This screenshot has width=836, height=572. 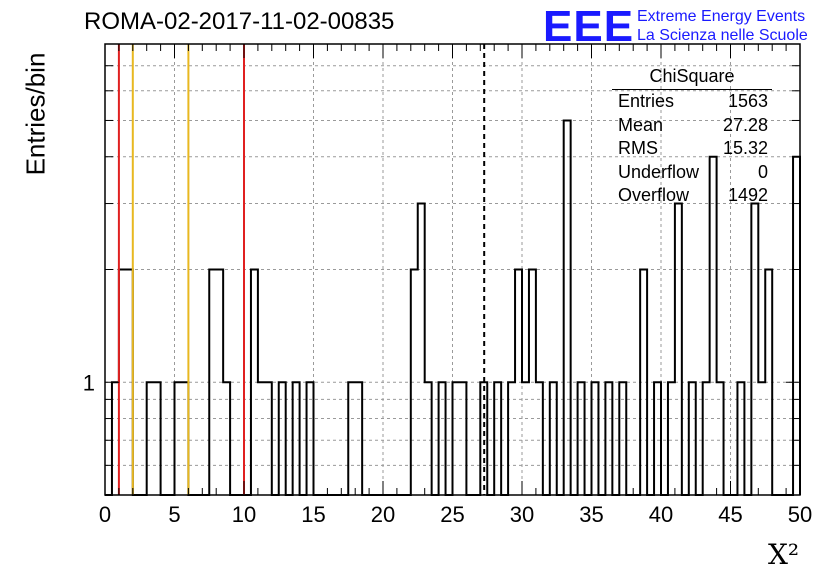 What do you see at coordinates (784, 554) in the screenshot?
I see `x-axis-label: X²` at bounding box center [784, 554].